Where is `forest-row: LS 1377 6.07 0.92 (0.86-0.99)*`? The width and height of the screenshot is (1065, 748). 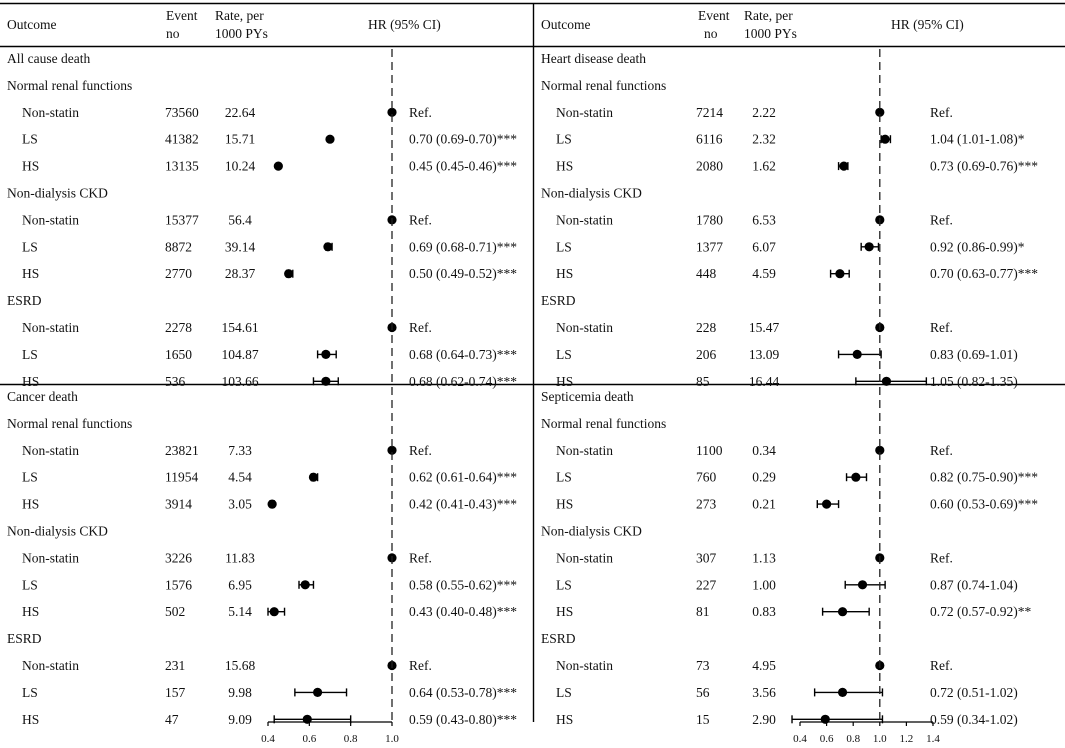 forest-row: LS 1377 6.07 0.92 (0.86-0.99)* is located at coordinates (790, 246).